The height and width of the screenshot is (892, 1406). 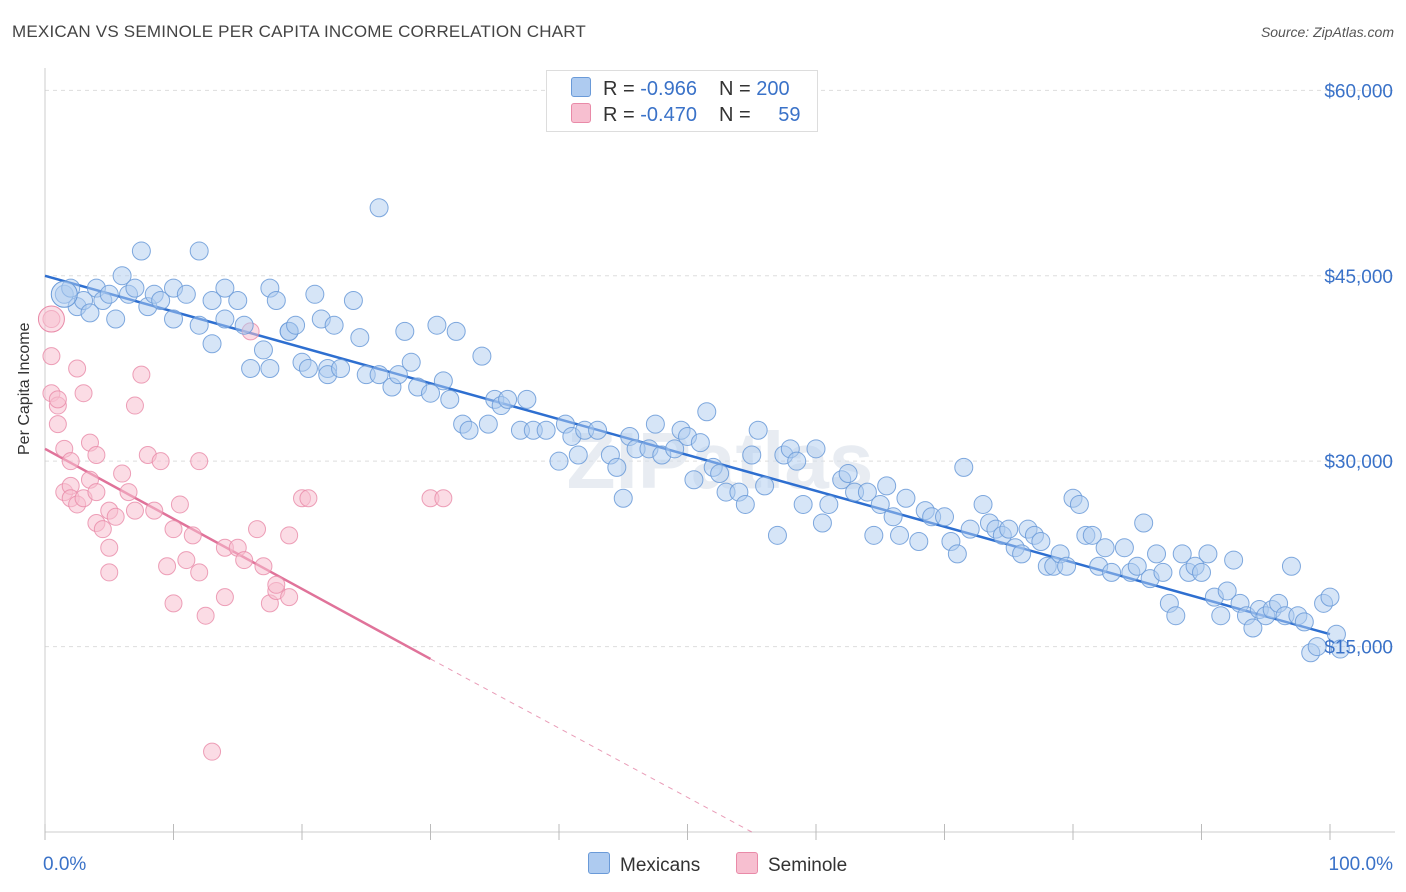 I want to click on x-tick-label: 0.0%, so click(x=64, y=864).